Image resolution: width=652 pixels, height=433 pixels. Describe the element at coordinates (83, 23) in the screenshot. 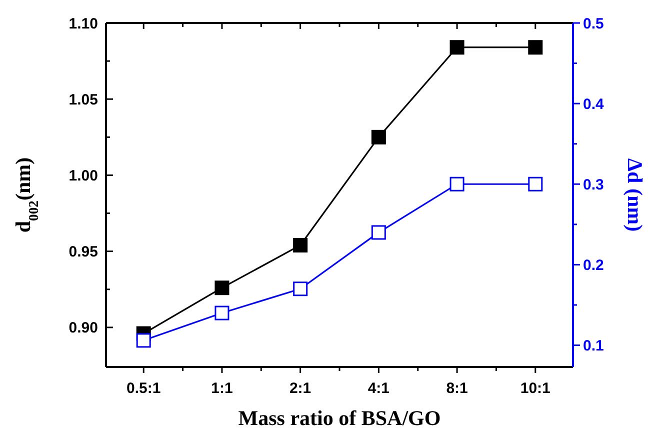

I see `y-tick-label: 1.10` at that location.